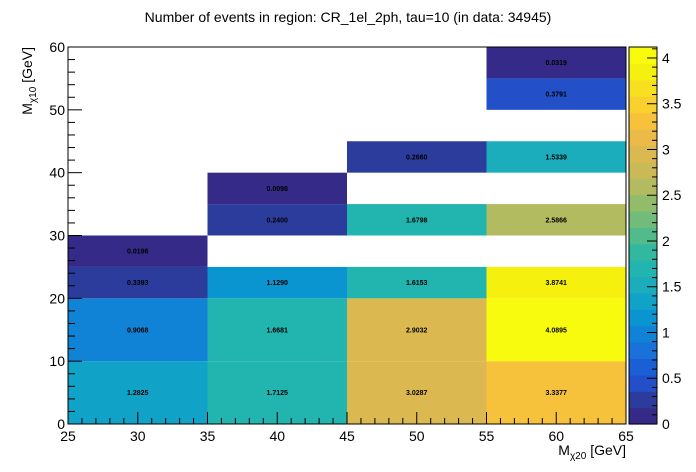 This screenshot has width=696, height=472. What do you see at coordinates (57, 110) in the screenshot?
I see `y-tick-label: 50` at bounding box center [57, 110].